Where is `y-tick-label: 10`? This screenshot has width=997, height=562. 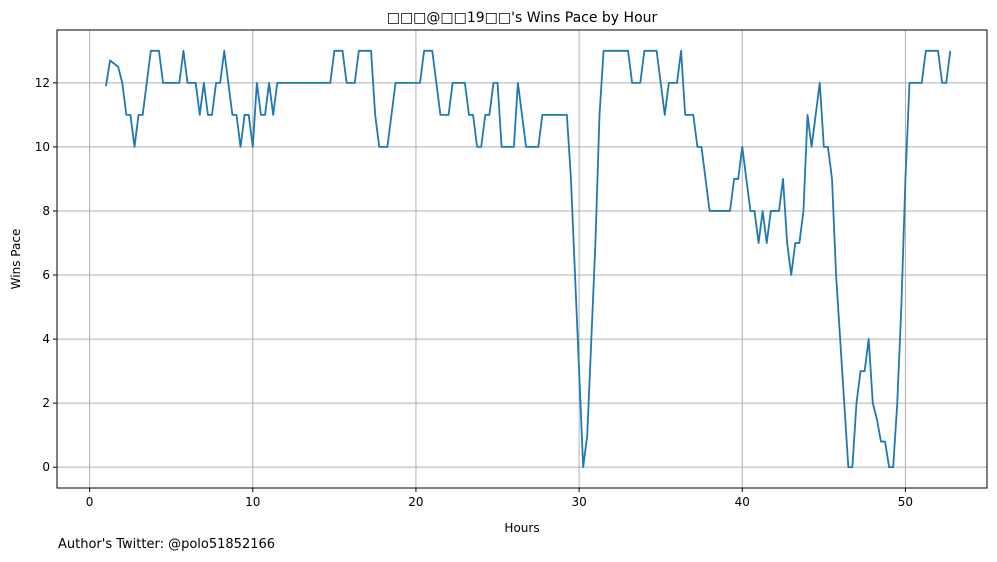
y-tick-label: 10 is located at coordinates (42, 147).